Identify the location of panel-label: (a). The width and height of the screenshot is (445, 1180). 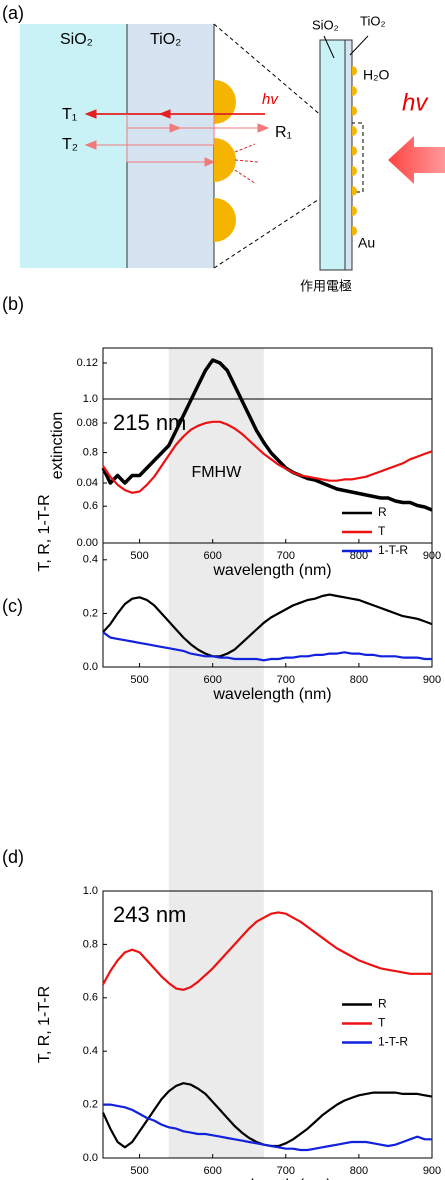
(13, 13).